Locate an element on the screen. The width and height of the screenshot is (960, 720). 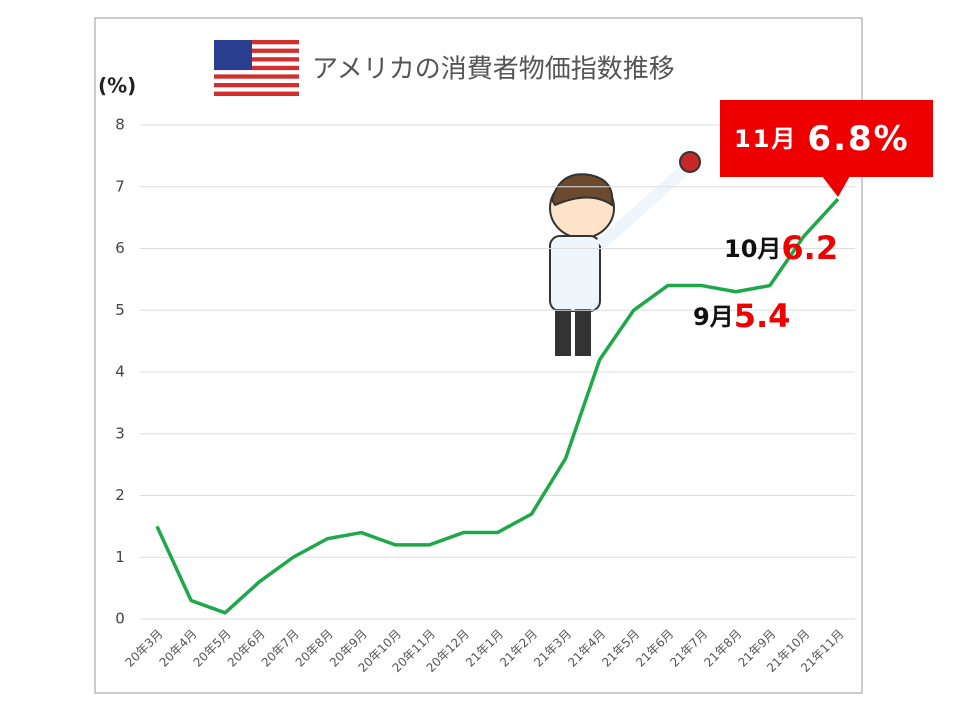
callout-box is located at coordinates (826, 138).